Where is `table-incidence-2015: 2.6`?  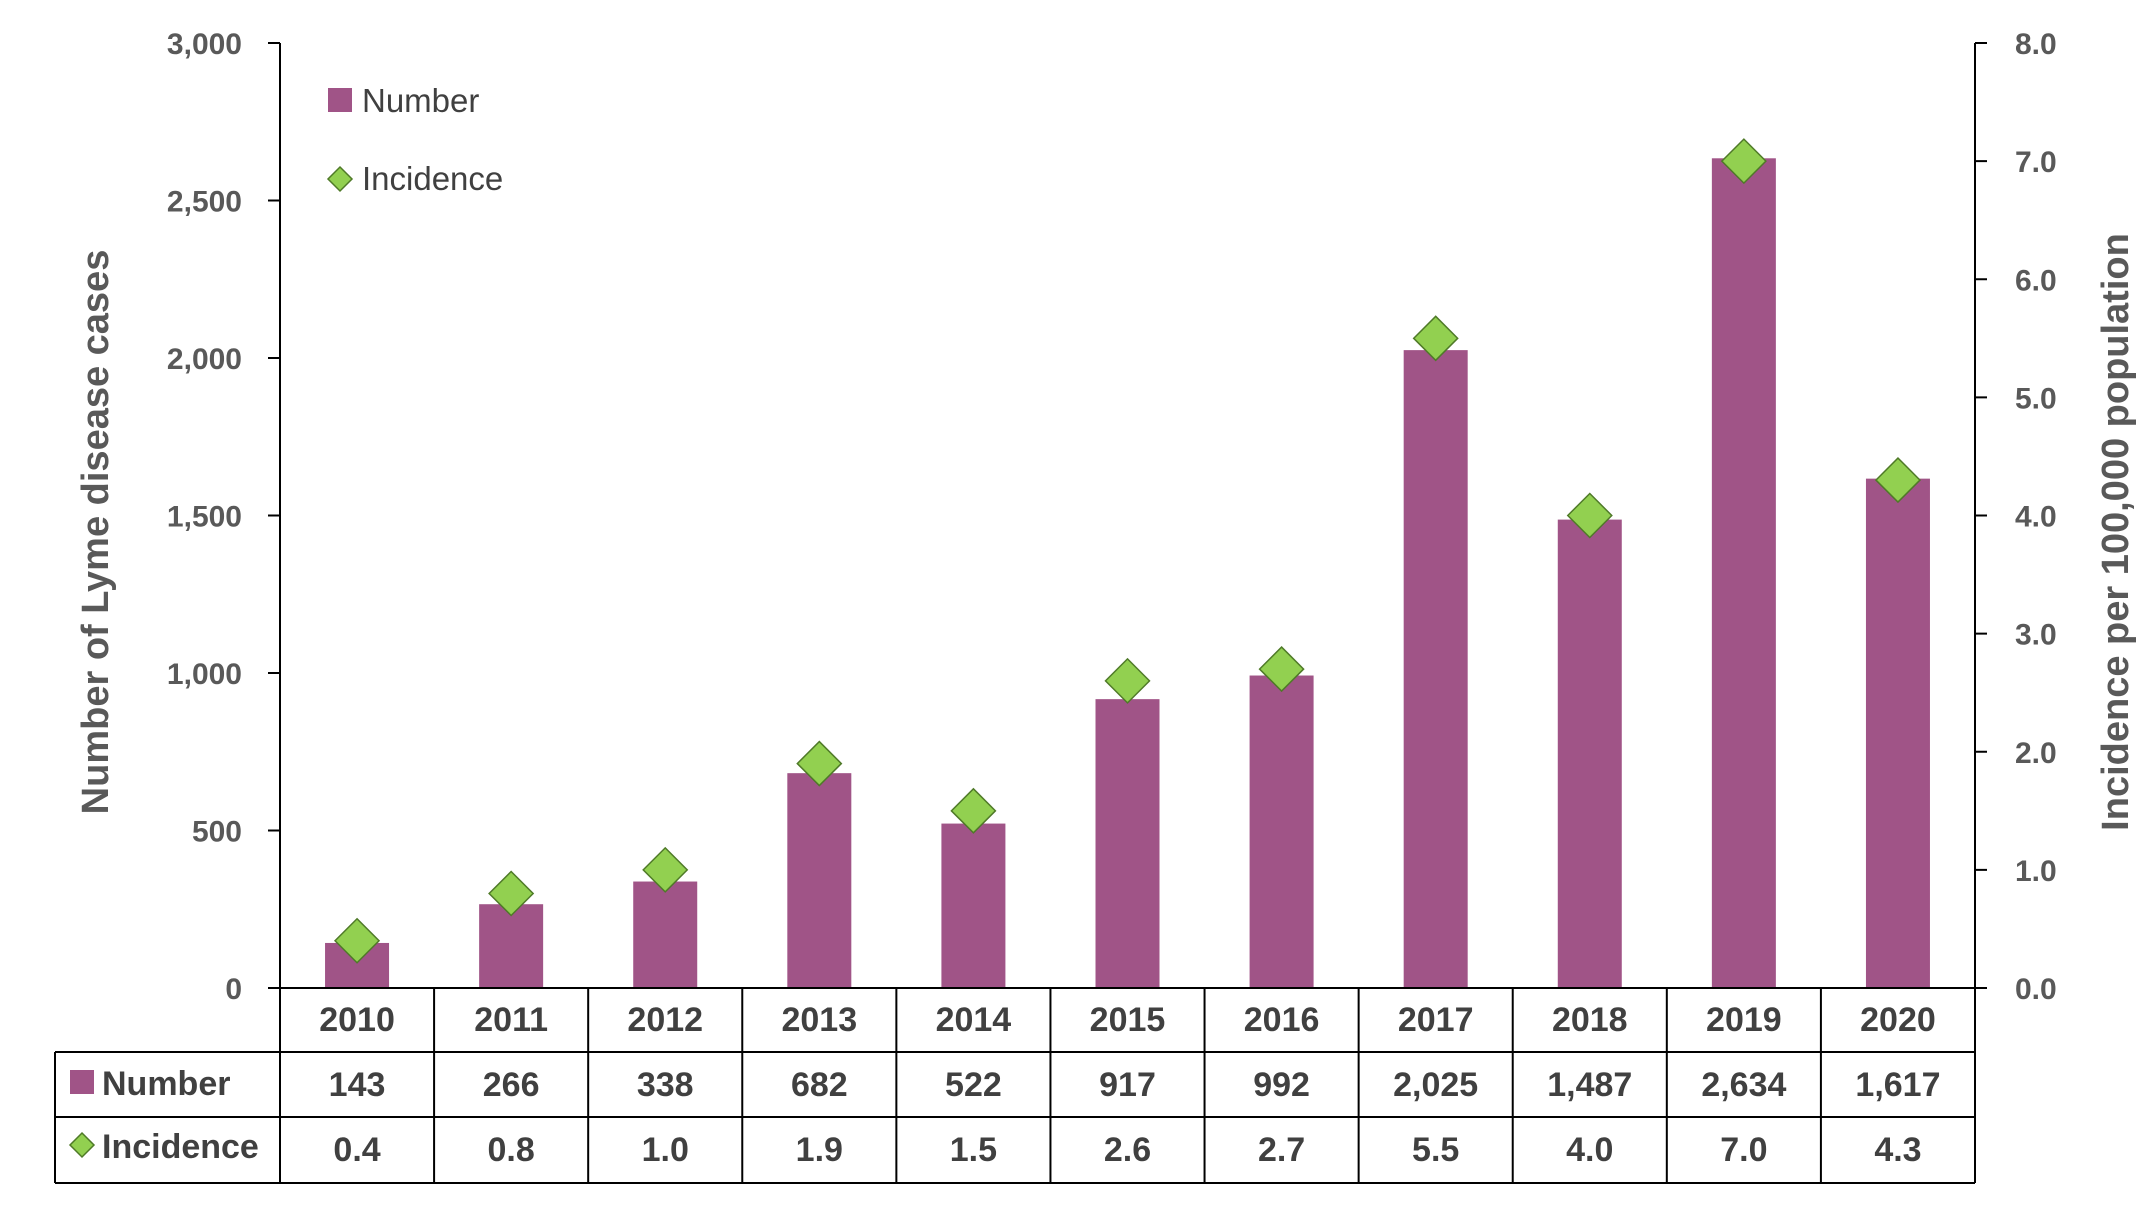
table-incidence-2015: 2.6 is located at coordinates (1127, 1150).